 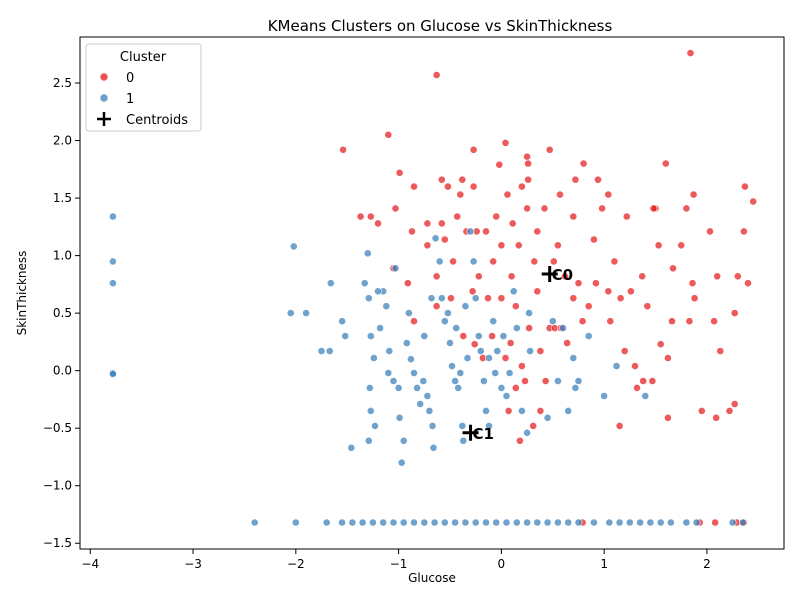 What do you see at coordinates (130, 78) in the screenshot?
I see `legend-label-cluster-0: 0` at bounding box center [130, 78].